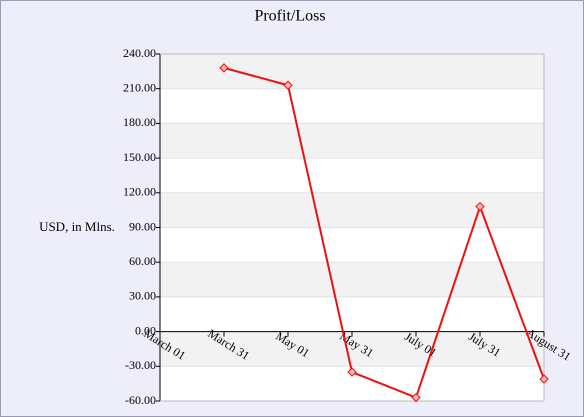  I want to click on y-tick-label: 120.00, so click(139, 192).